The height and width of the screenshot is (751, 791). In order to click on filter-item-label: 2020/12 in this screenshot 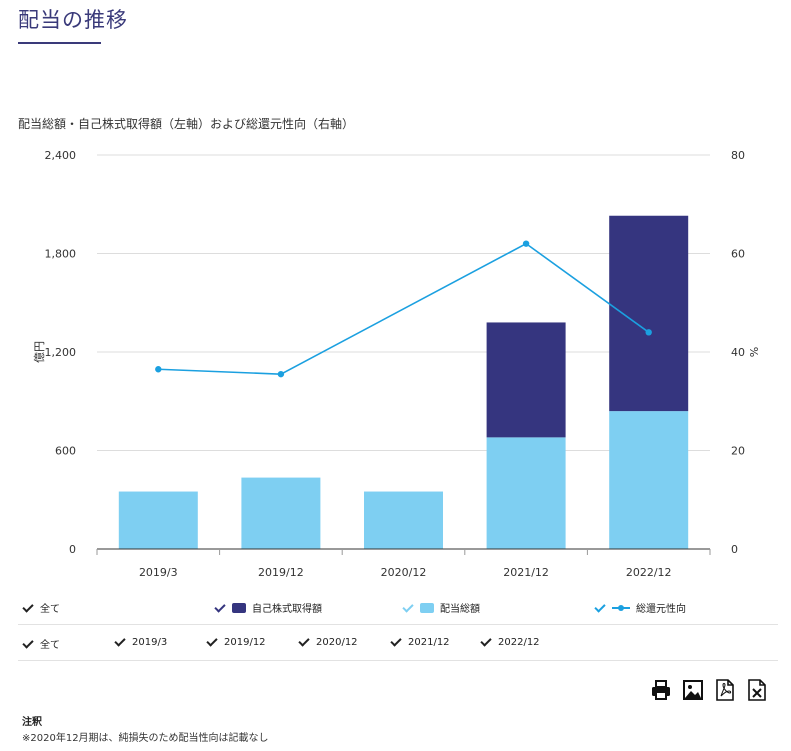, I will do `click(337, 642)`.